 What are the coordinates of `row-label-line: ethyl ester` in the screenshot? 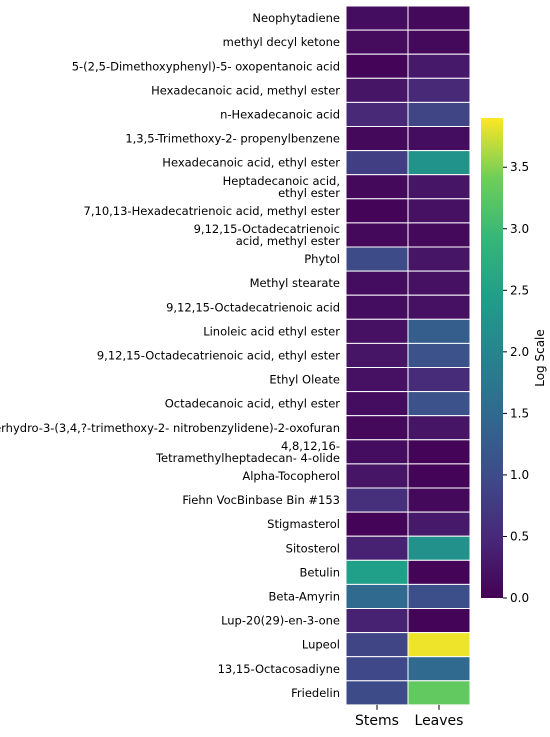 It's located at (309, 193).